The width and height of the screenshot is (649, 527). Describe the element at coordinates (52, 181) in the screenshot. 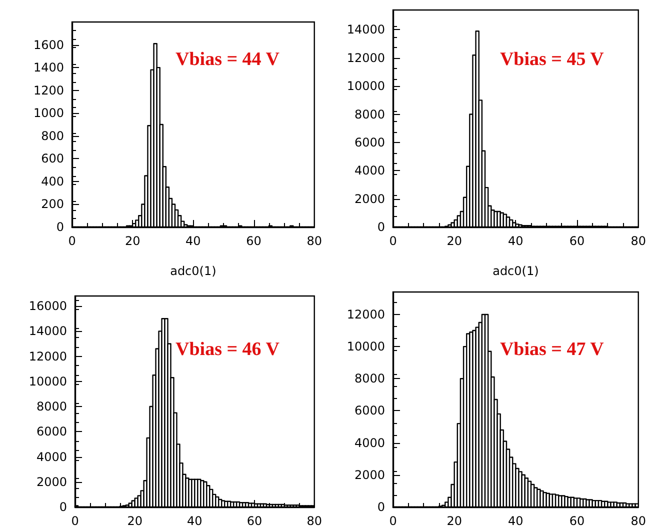

I see `y-tick-label: 400` at that location.